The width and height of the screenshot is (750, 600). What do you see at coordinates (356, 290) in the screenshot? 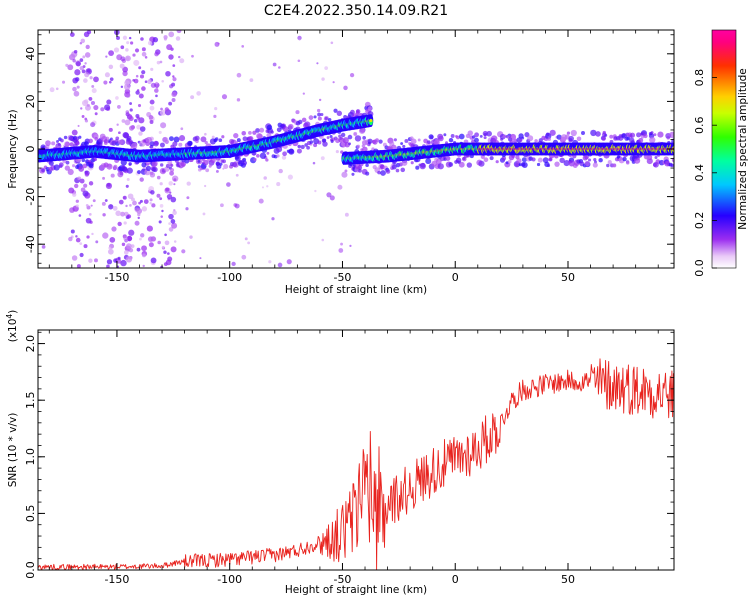
I see `spectrogram-x-axis-label: Height of straight line (km)` at bounding box center [356, 290].